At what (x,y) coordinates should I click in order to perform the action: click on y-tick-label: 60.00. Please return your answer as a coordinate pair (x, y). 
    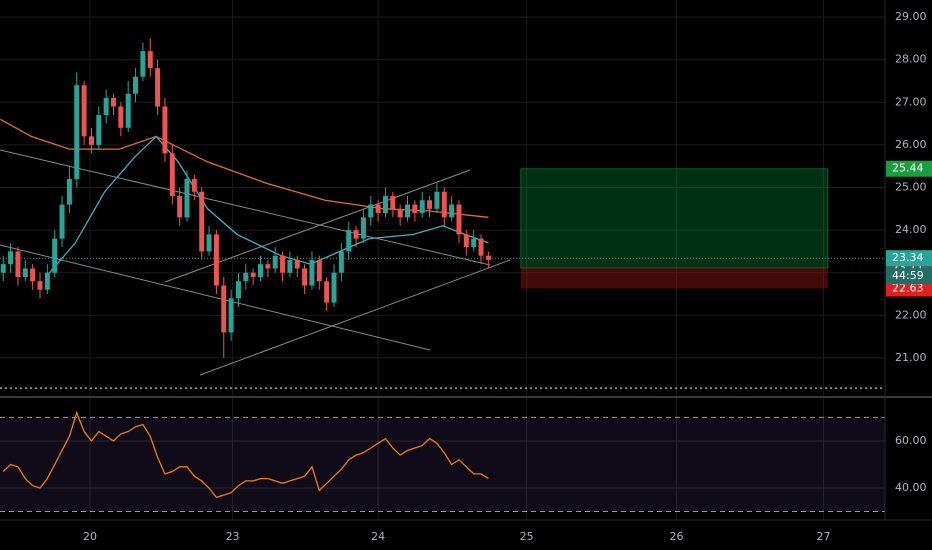
    Looking at the image, I should click on (911, 440).